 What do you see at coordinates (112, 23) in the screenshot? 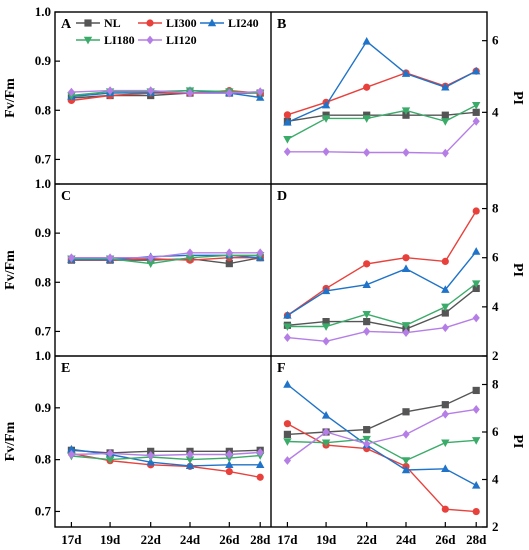
I see `legend-label: NL` at bounding box center [112, 23].